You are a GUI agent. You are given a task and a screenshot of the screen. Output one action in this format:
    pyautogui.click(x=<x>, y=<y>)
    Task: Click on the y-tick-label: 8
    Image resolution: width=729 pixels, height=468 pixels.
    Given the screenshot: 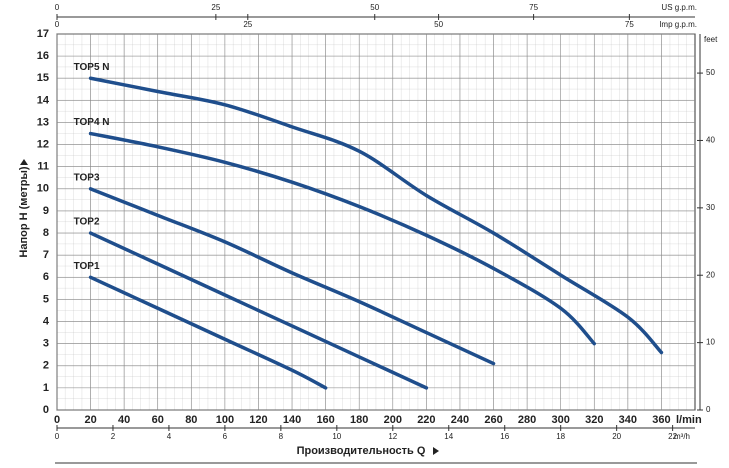 What is the action you would take?
    pyautogui.click(x=46, y=233)
    